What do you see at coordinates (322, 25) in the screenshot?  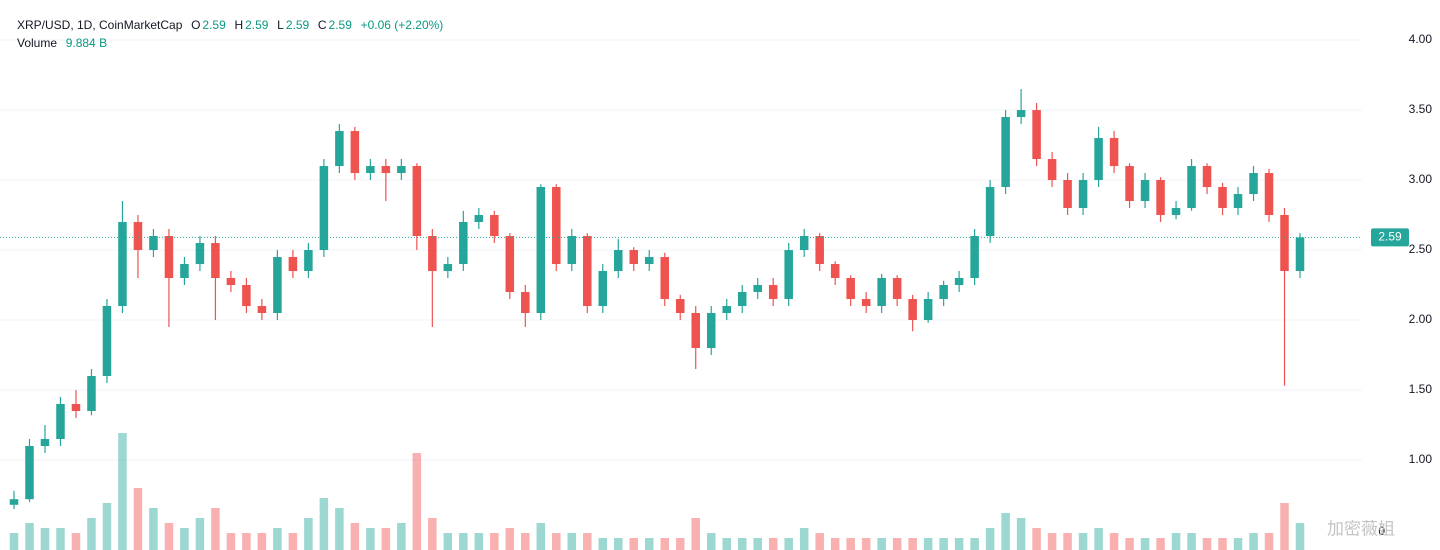 I see `ohlc-label: C` at bounding box center [322, 25].